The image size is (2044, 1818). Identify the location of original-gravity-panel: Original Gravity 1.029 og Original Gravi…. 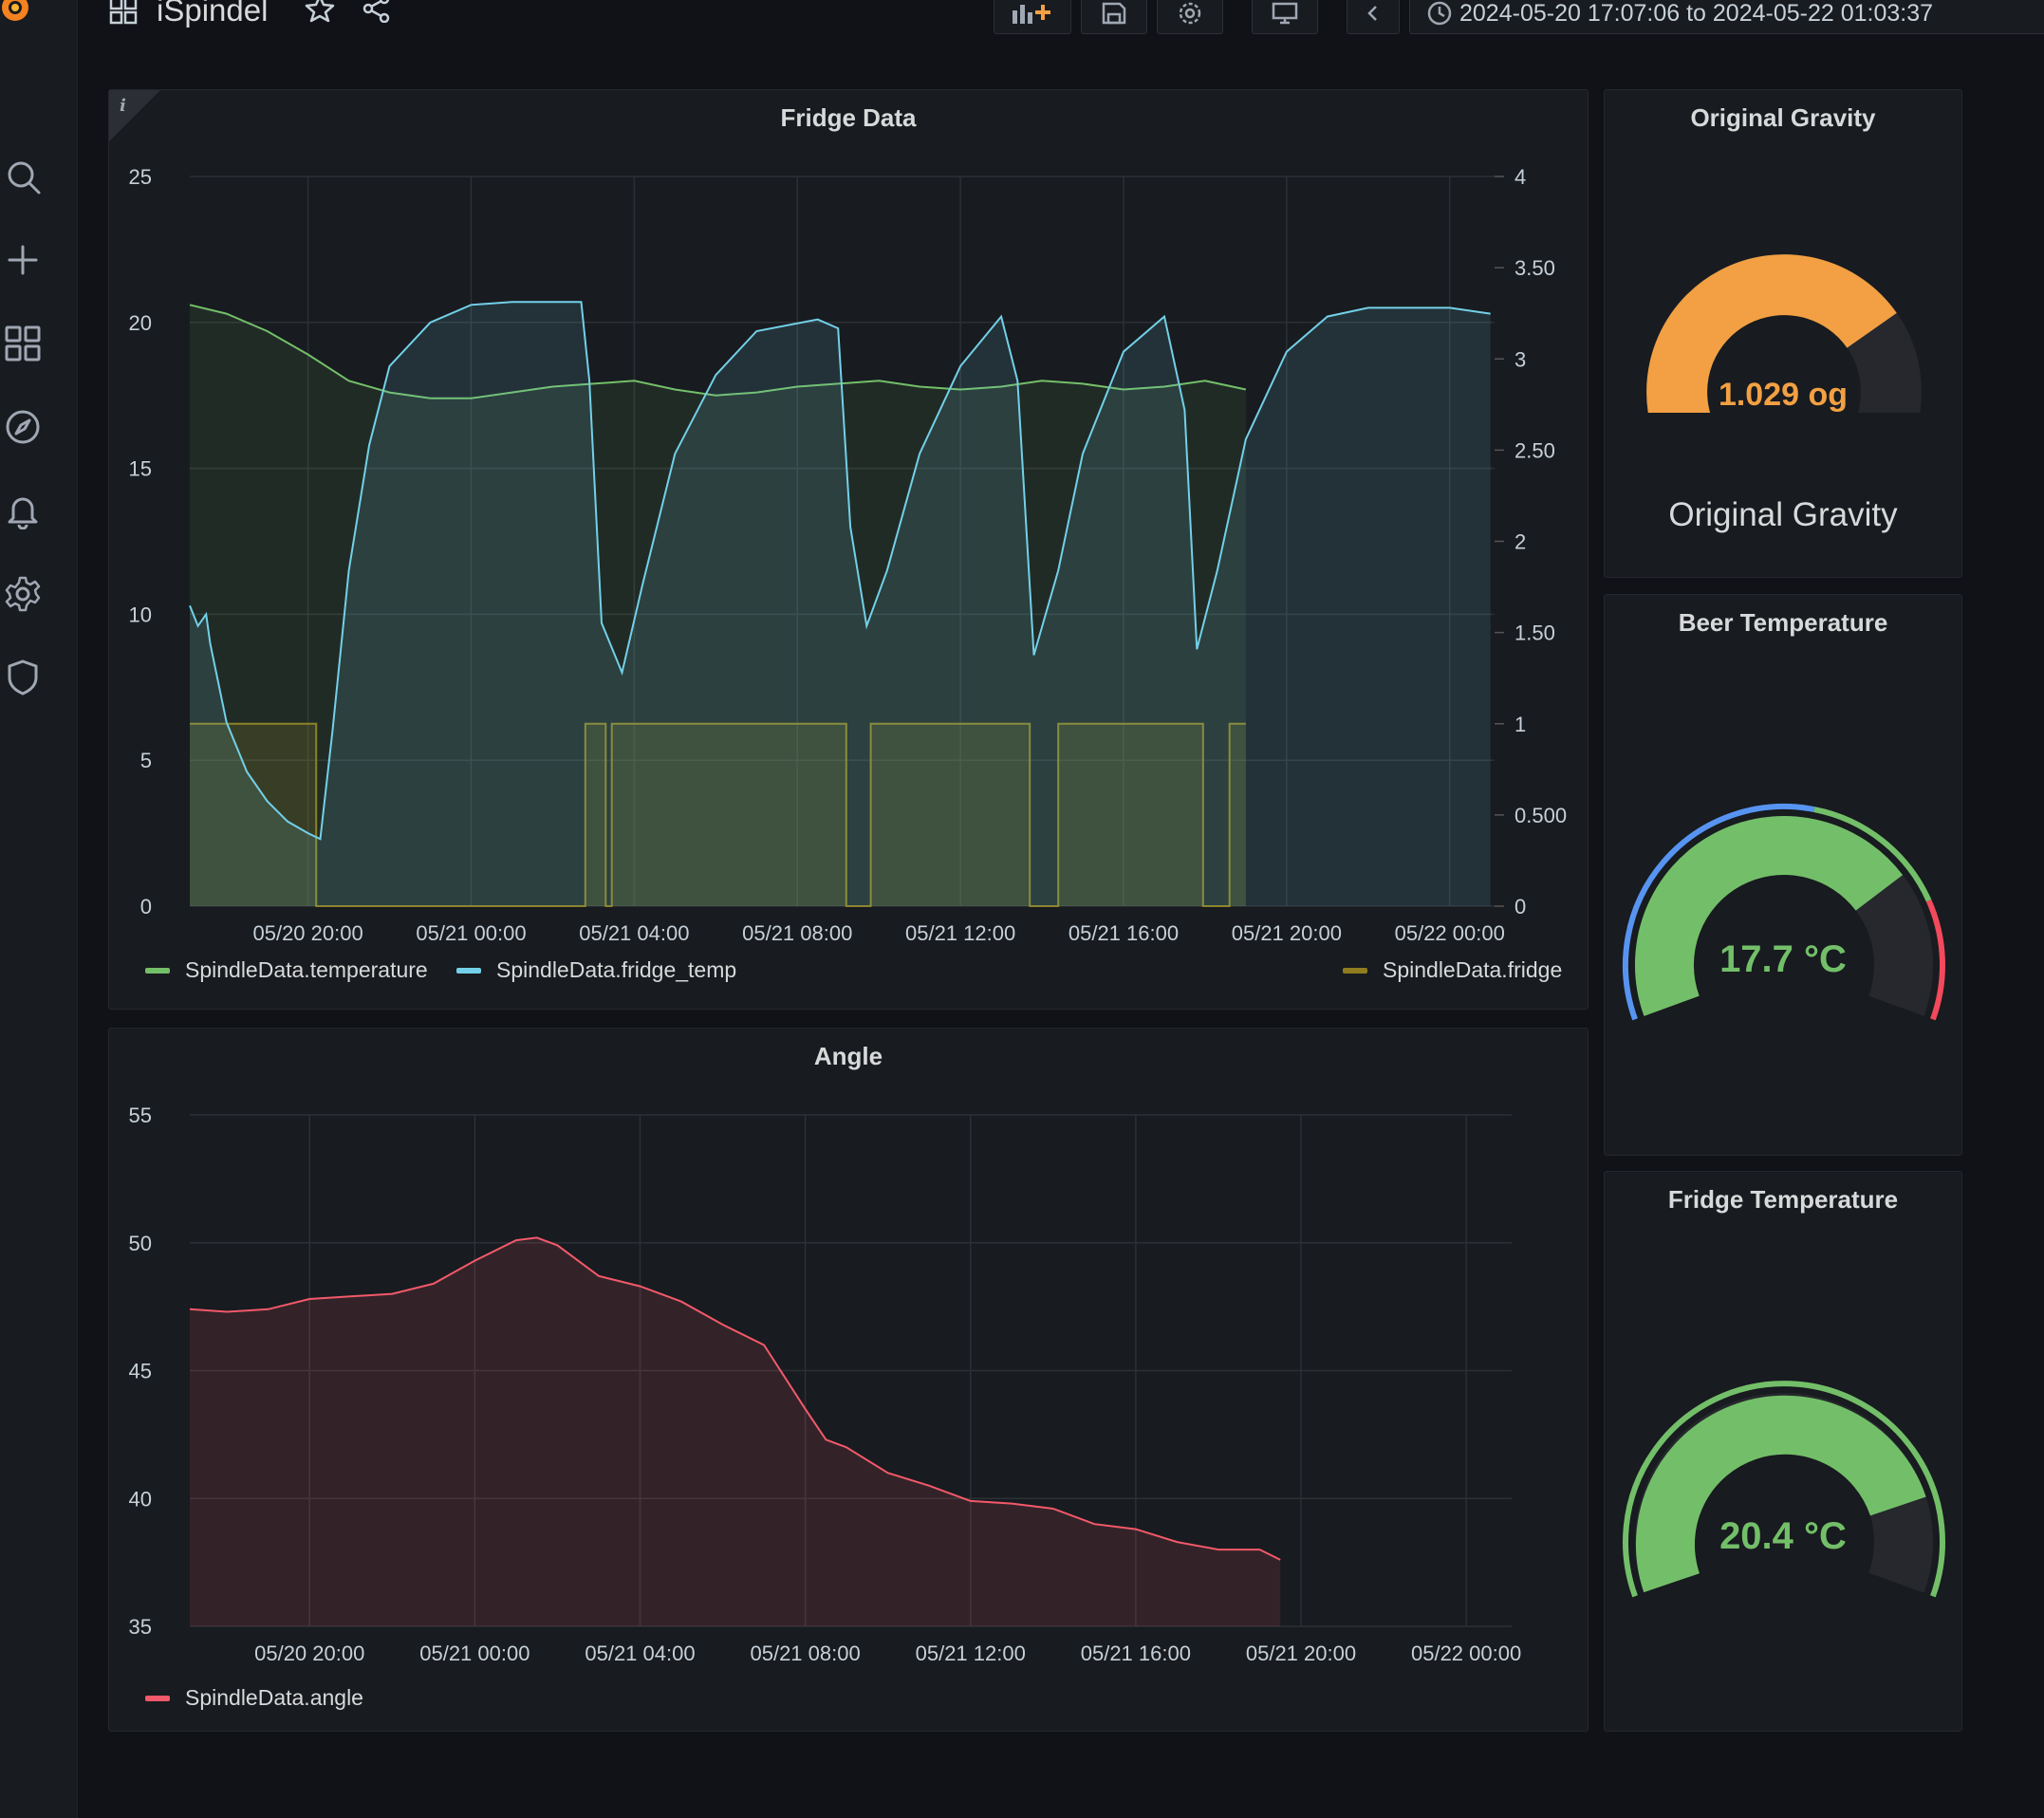
(1783, 333).